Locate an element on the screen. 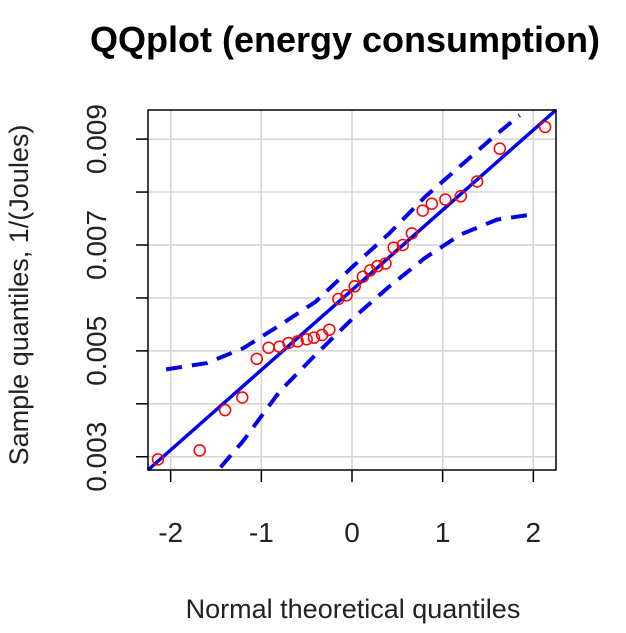 The width and height of the screenshot is (626, 633). x-axis-label: Normal theoretical quantiles is located at coordinates (353, 609).